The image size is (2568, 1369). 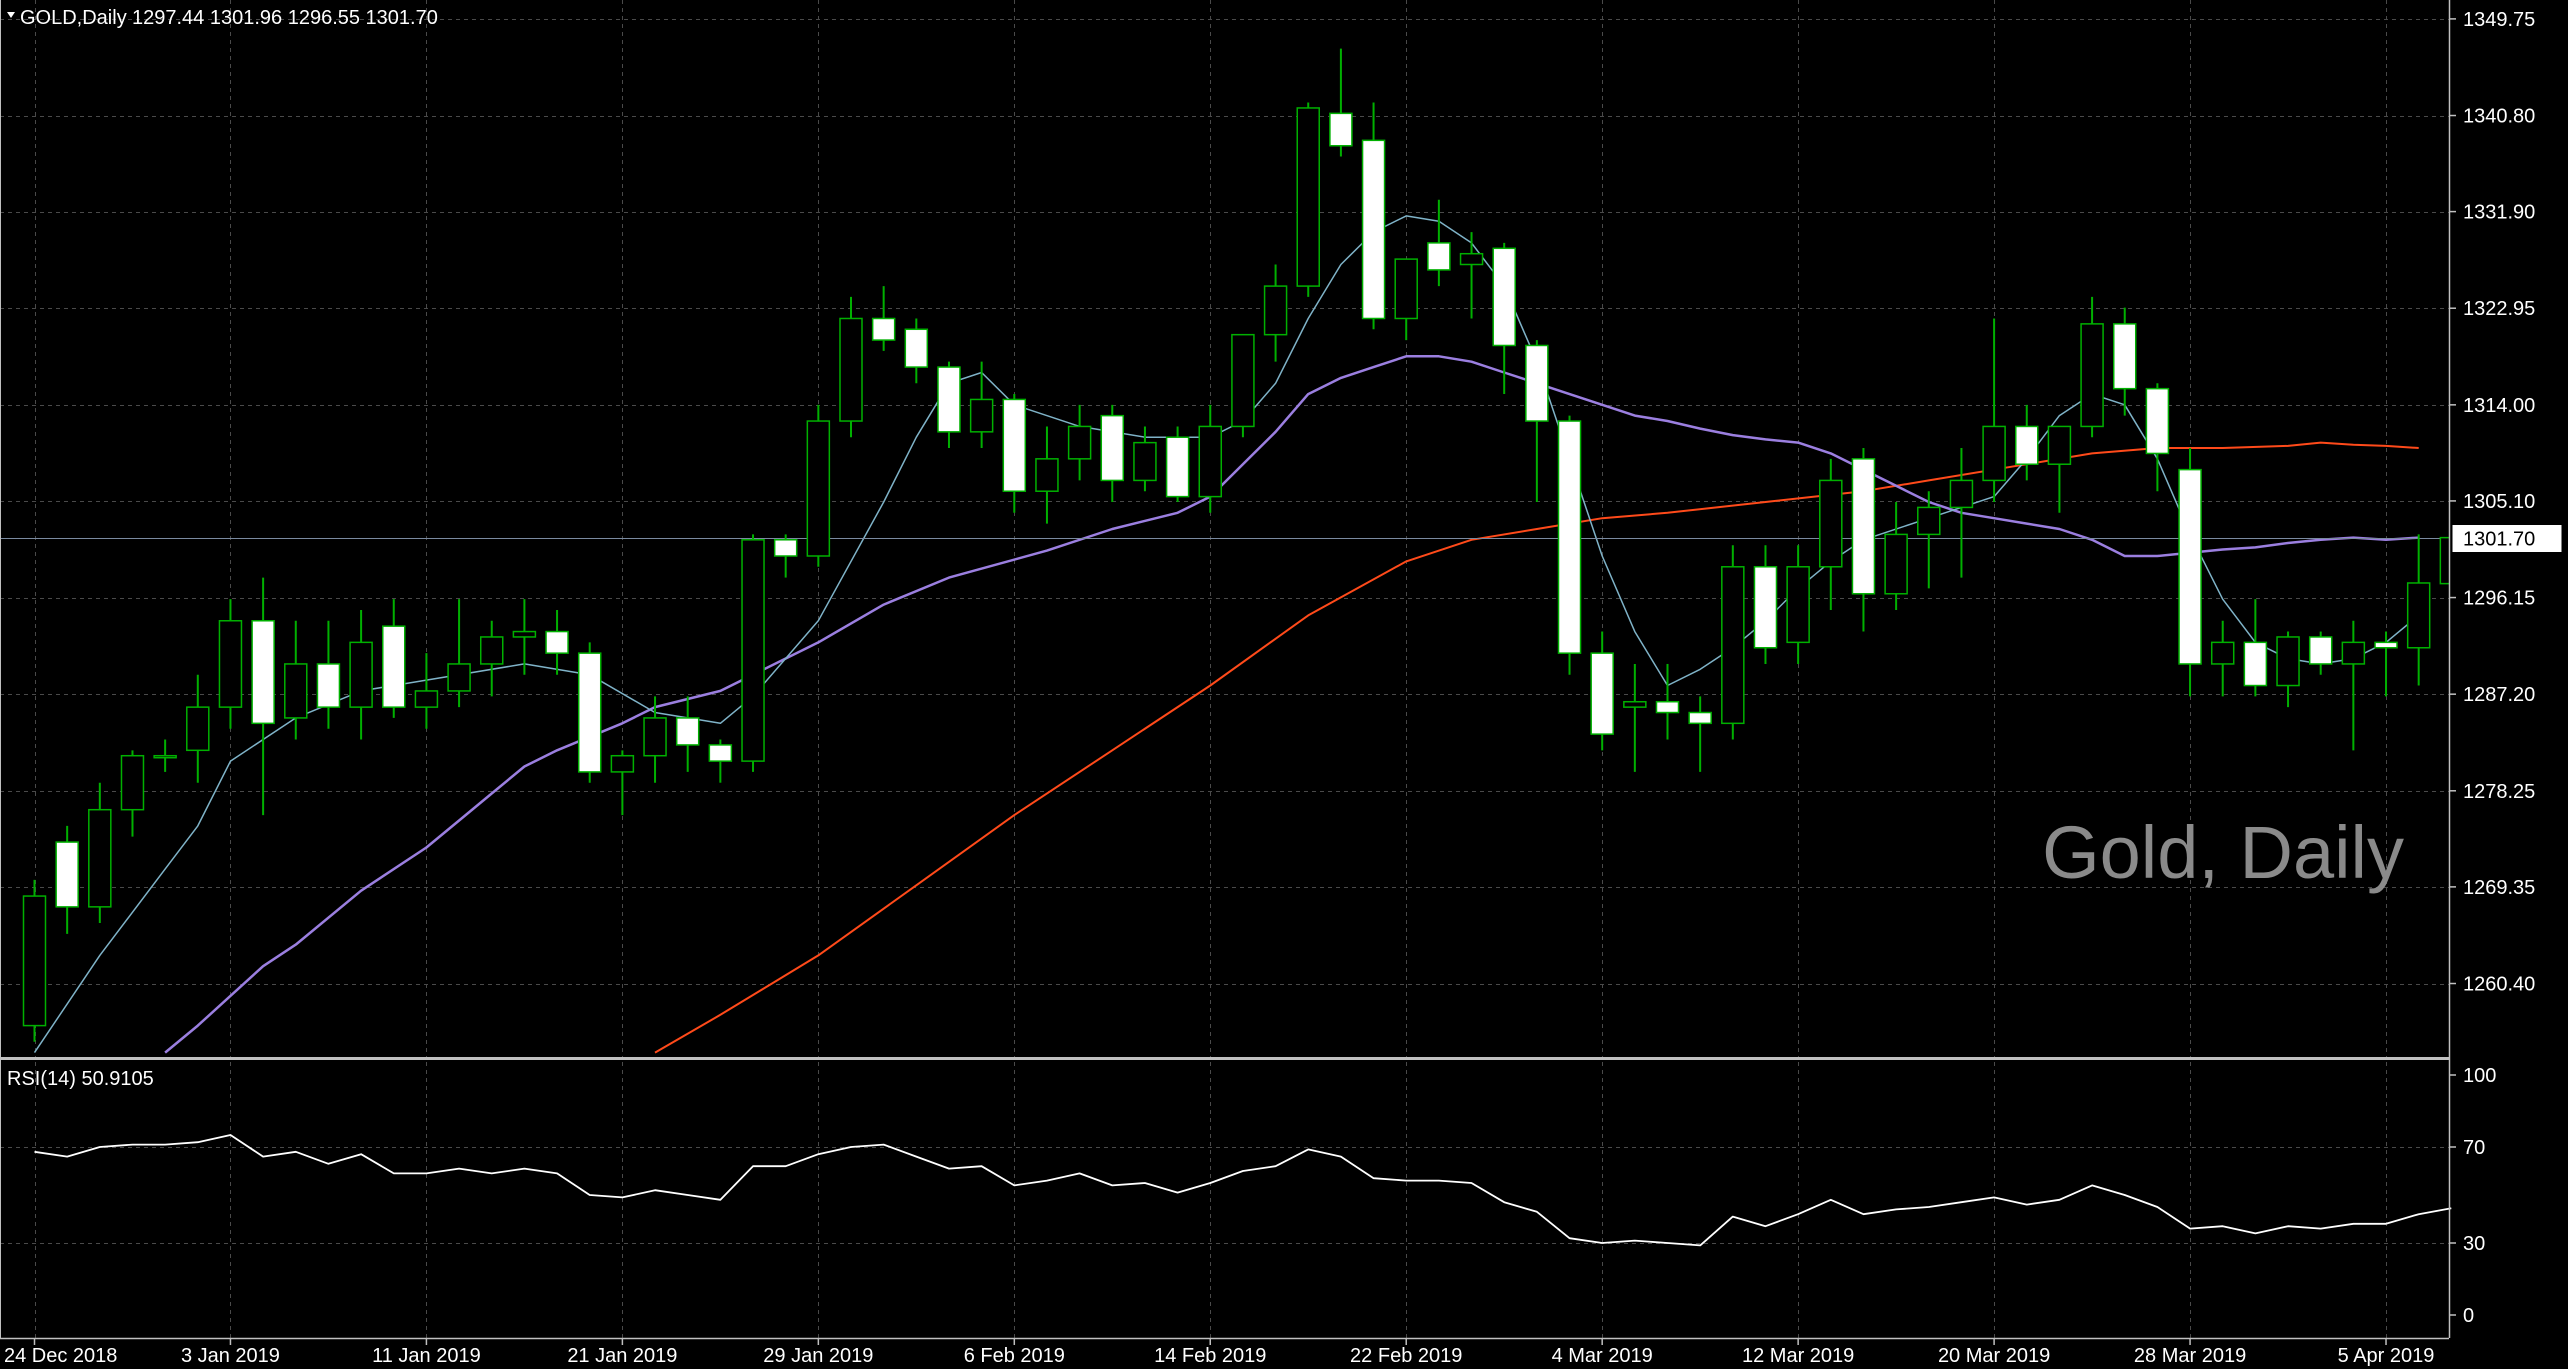 What do you see at coordinates (2499, 599) in the screenshot?
I see `price-tick-label: 1296.15` at bounding box center [2499, 599].